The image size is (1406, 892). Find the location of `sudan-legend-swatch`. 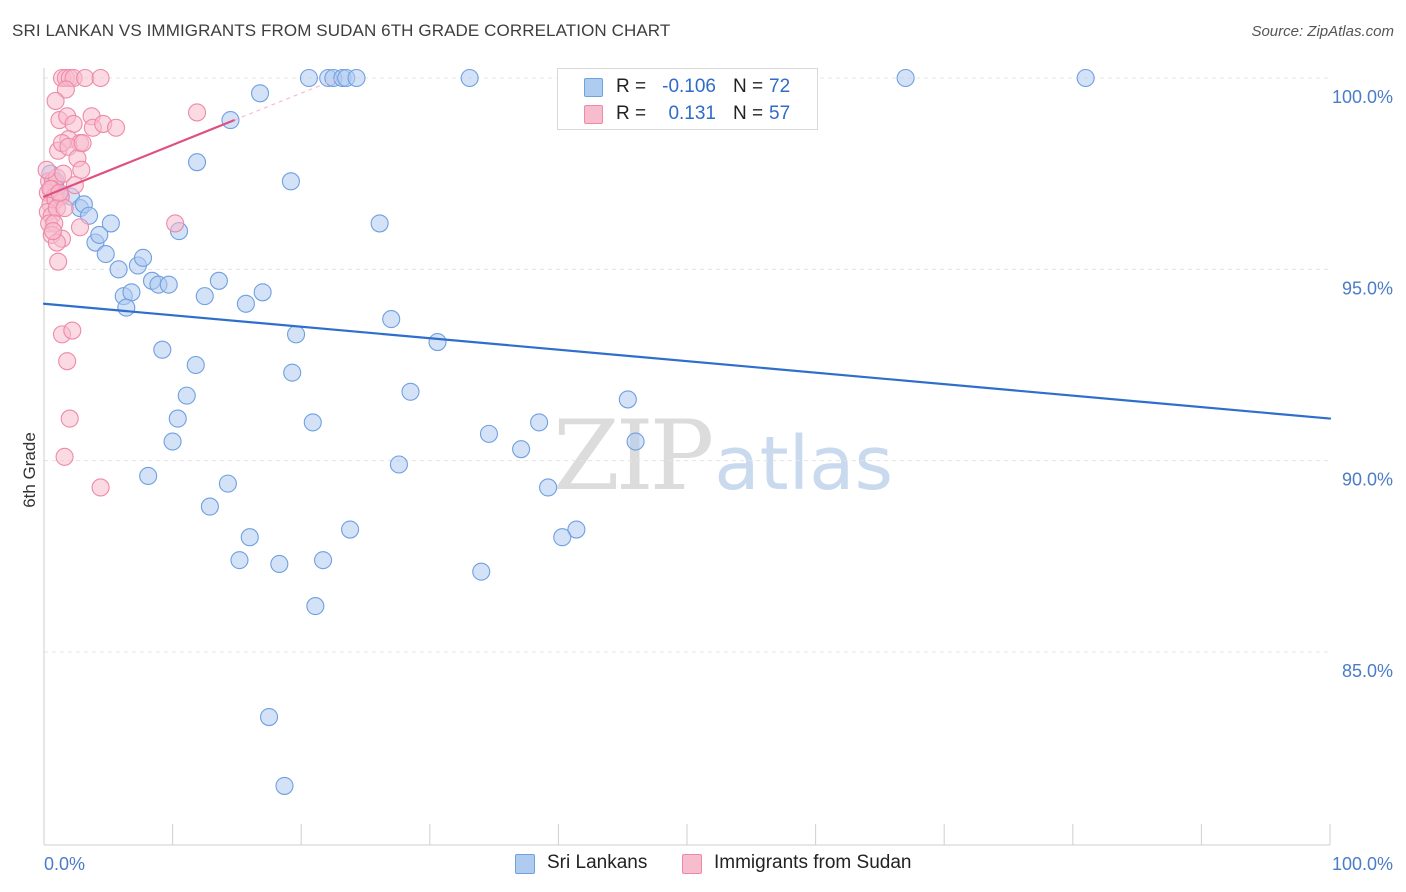

sudan-legend-swatch is located at coordinates (692, 864).